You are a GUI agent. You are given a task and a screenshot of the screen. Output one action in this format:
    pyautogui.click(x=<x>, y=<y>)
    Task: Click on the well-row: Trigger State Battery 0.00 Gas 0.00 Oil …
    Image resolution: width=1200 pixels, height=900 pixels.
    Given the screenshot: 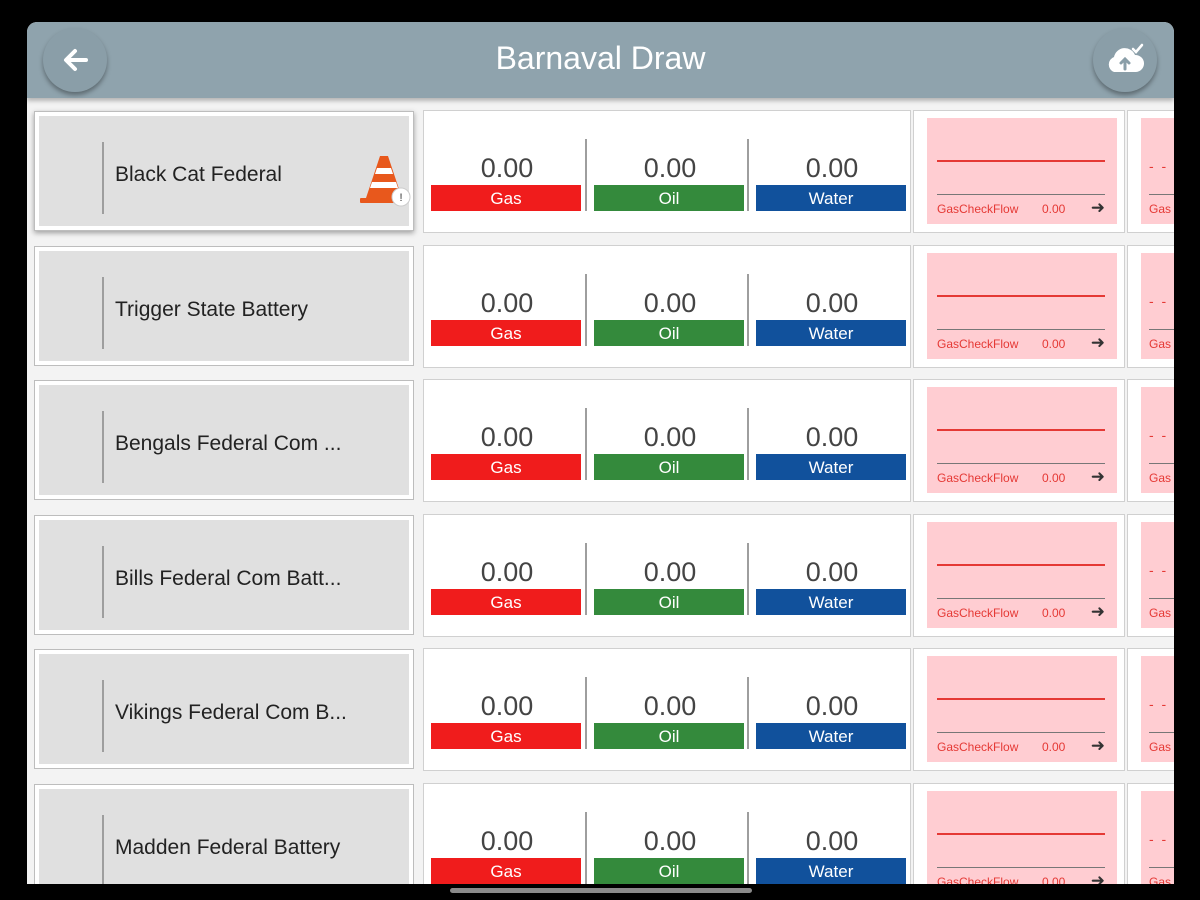 What is the action you would take?
    pyautogui.click(x=600, y=312)
    